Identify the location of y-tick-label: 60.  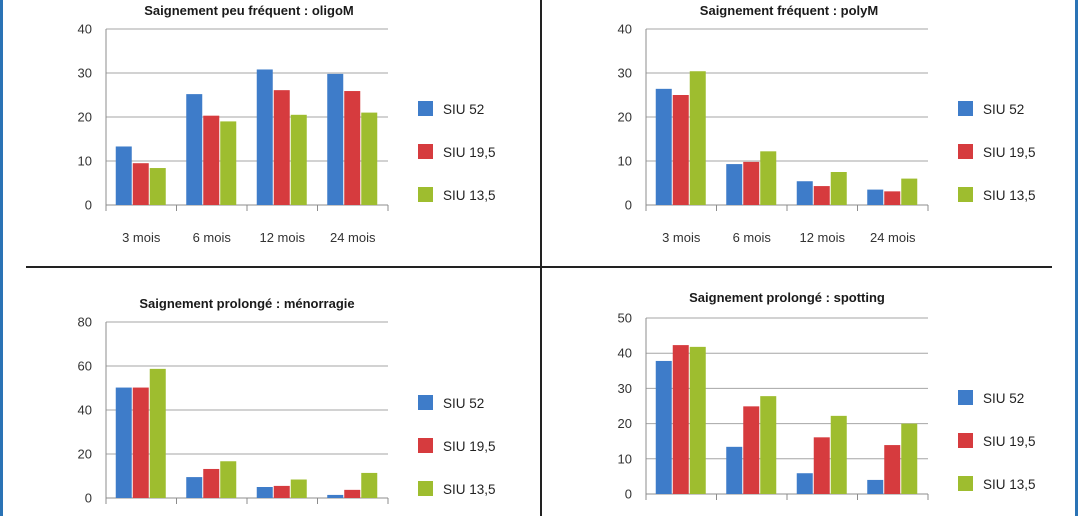
(85, 366).